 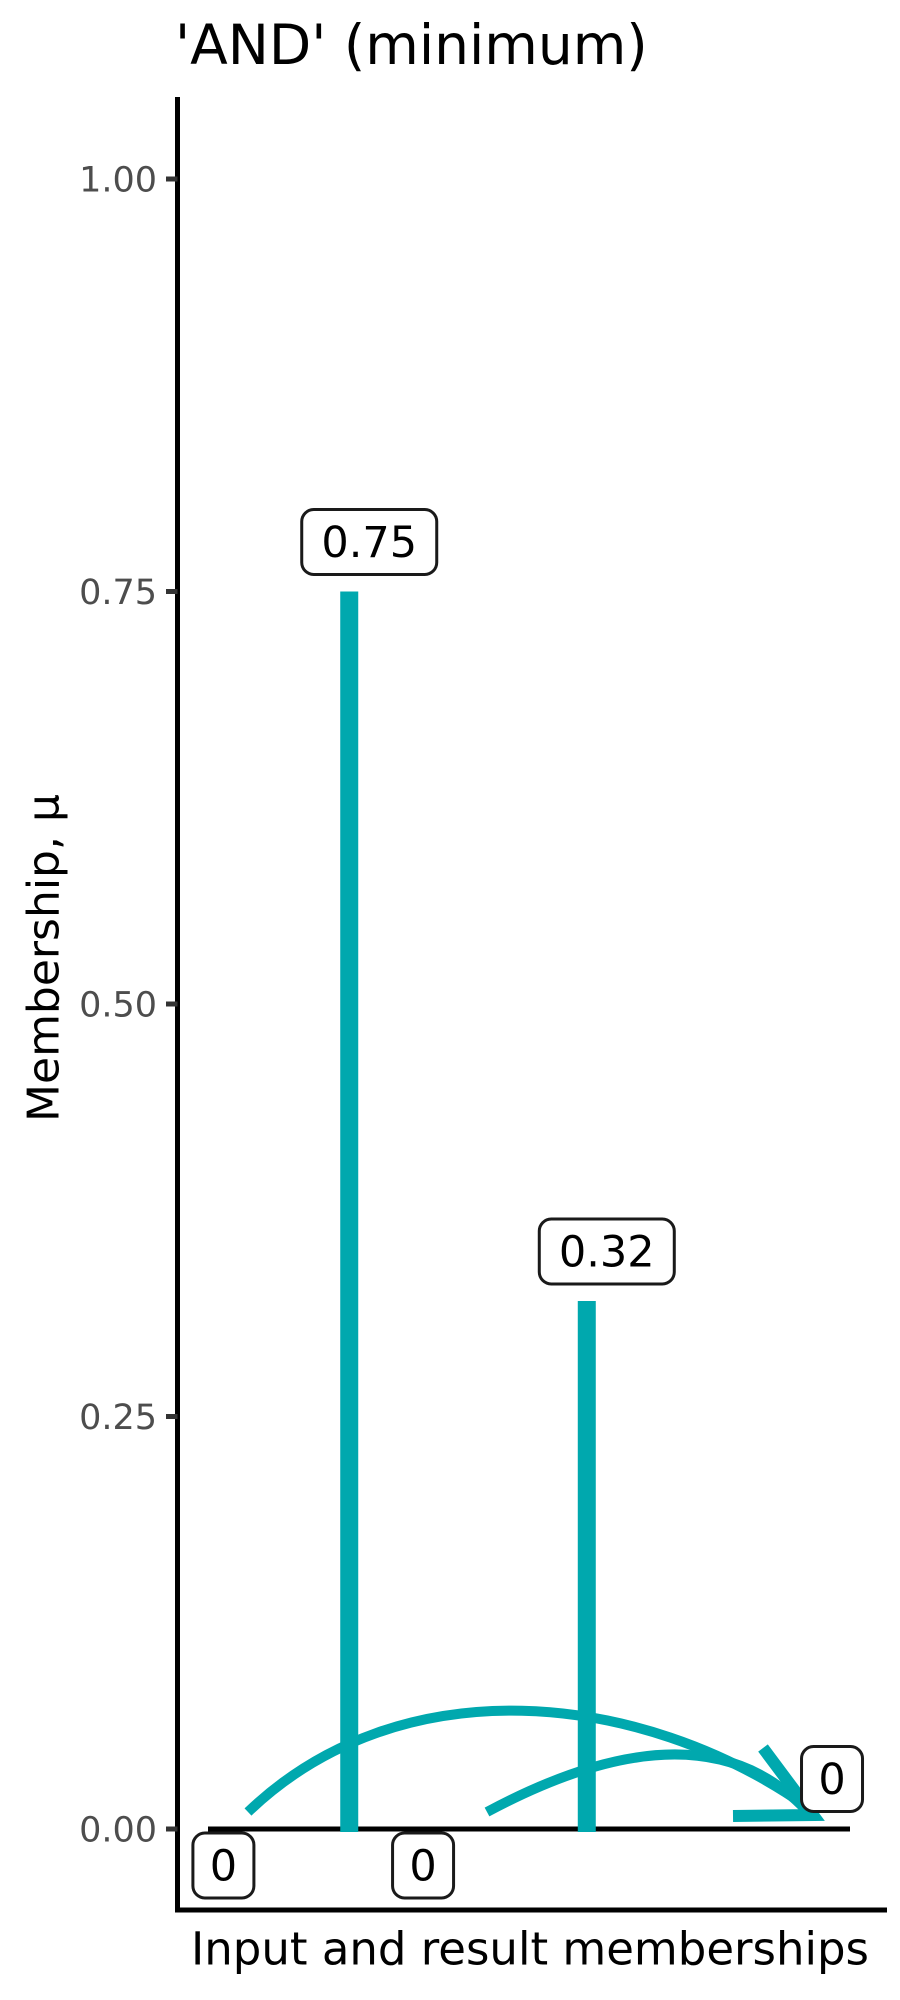 What do you see at coordinates (530, 1949) in the screenshot?
I see `x-axis-title: Input and result memberships` at bounding box center [530, 1949].